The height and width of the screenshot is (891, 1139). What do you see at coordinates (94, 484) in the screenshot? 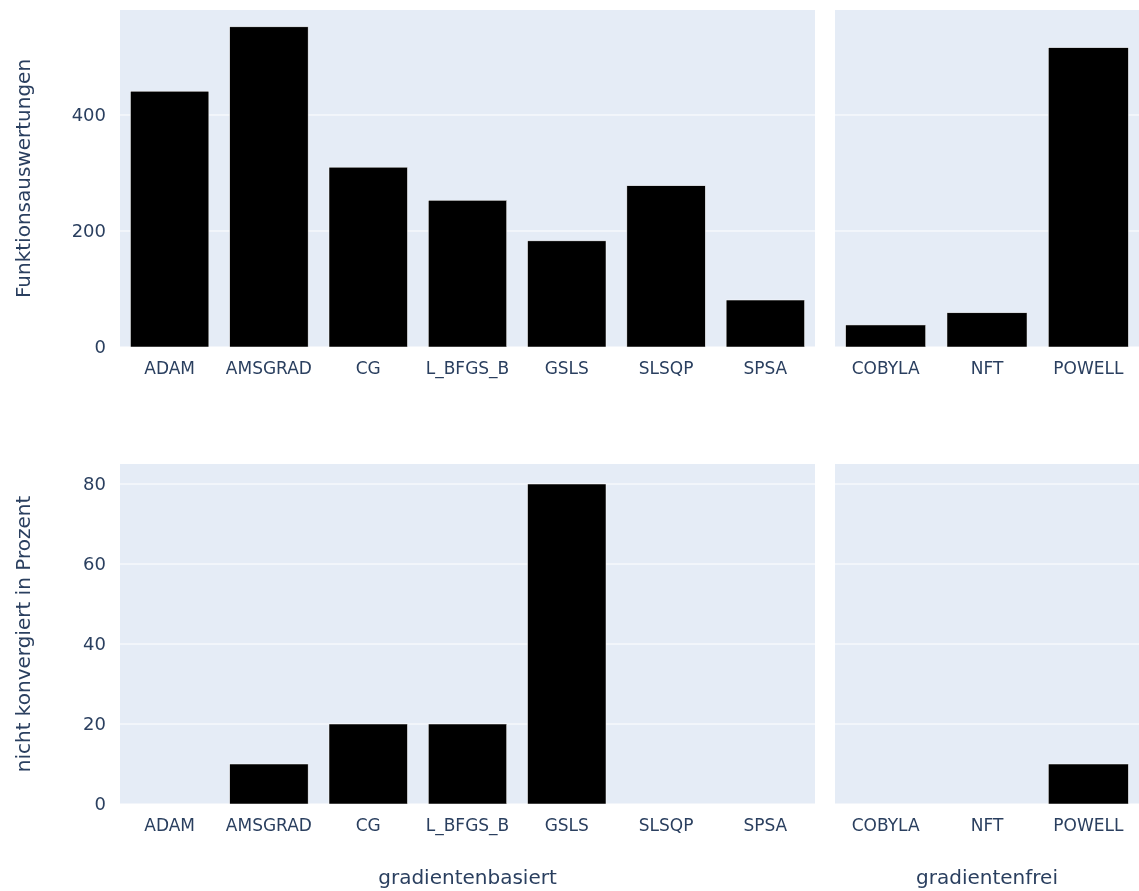
I see `y-tick-label: 80` at bounding box center [94, 484].